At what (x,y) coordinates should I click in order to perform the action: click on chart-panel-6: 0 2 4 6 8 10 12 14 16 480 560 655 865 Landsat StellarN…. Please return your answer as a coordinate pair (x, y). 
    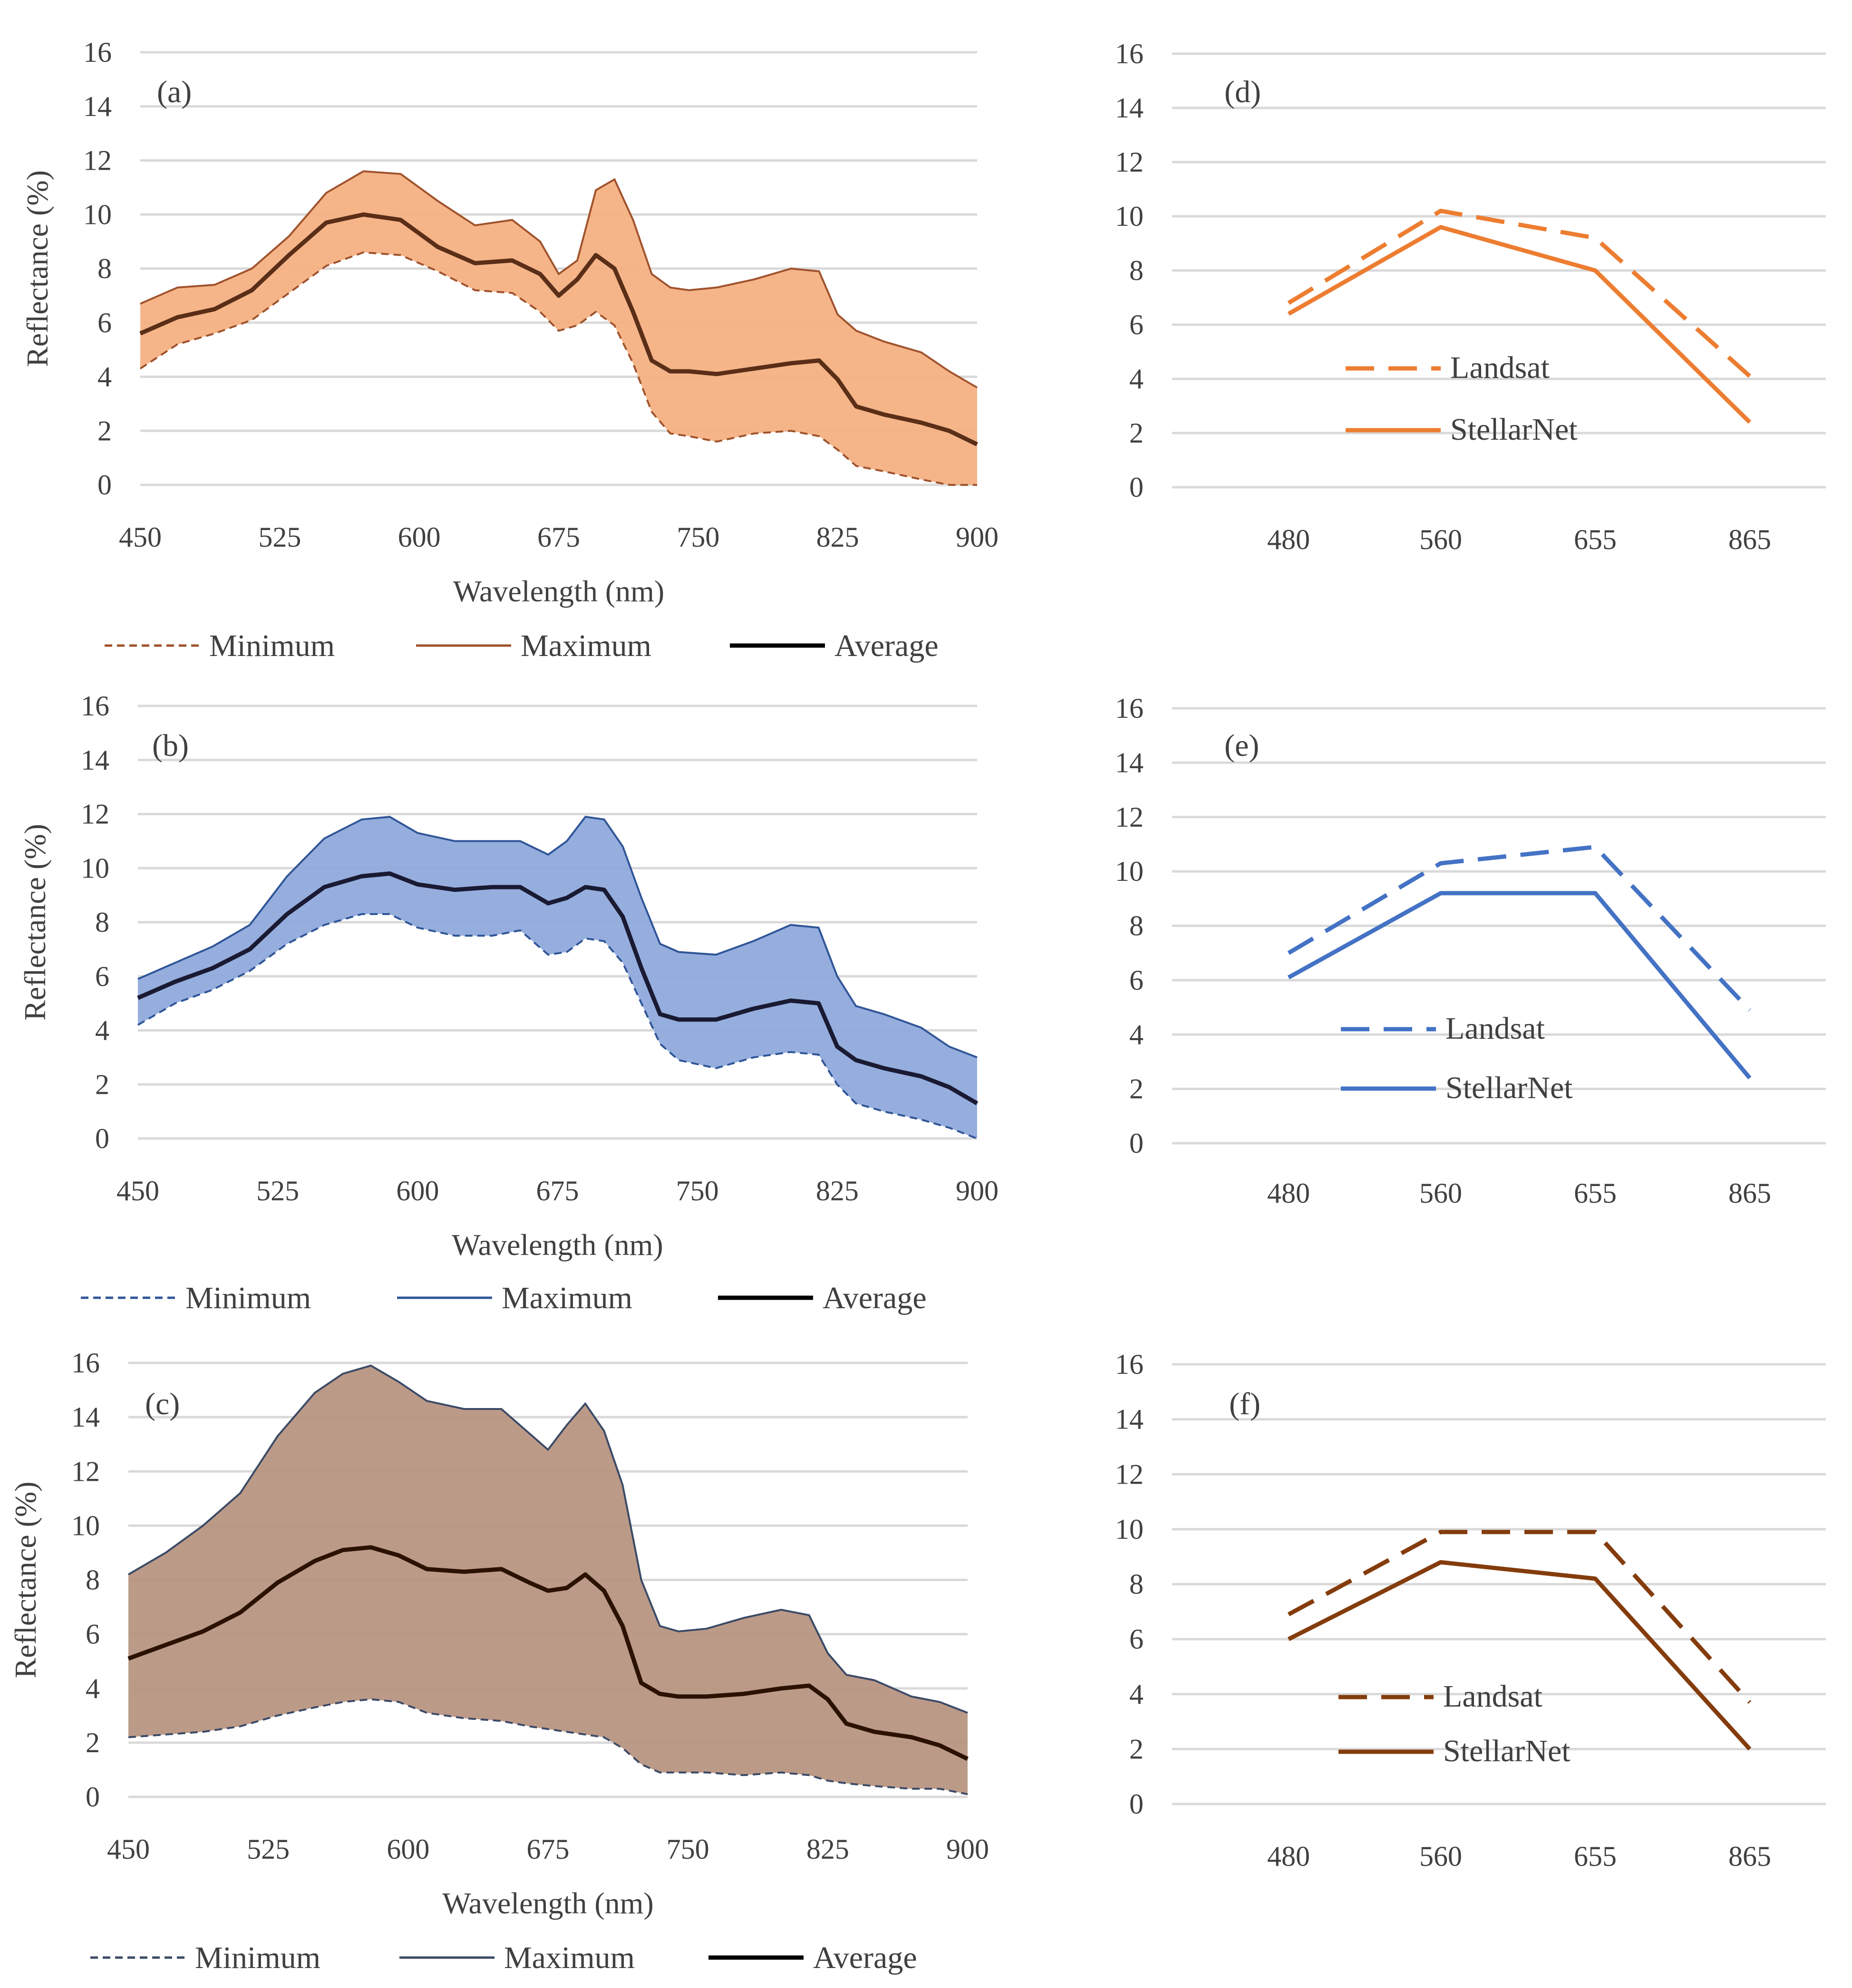
    Looking at the image, I should click on (1470, 1610).